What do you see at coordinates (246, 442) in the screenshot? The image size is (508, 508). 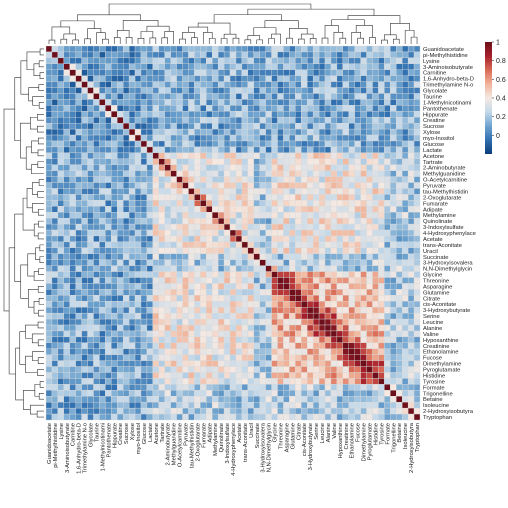 I see `column-label: trans-Aconitate` at bounding box center [246, 442].